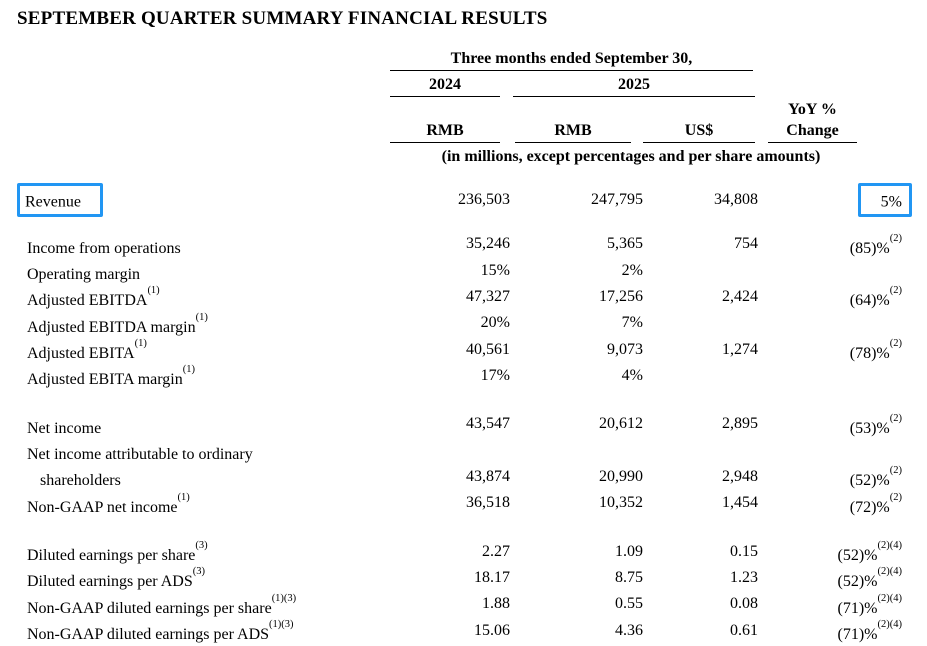  What do you see at coordinates (488, 476) in the screenshot?
I see `cell-rmb-2024: 43,874` at bounding box center [488, 476].